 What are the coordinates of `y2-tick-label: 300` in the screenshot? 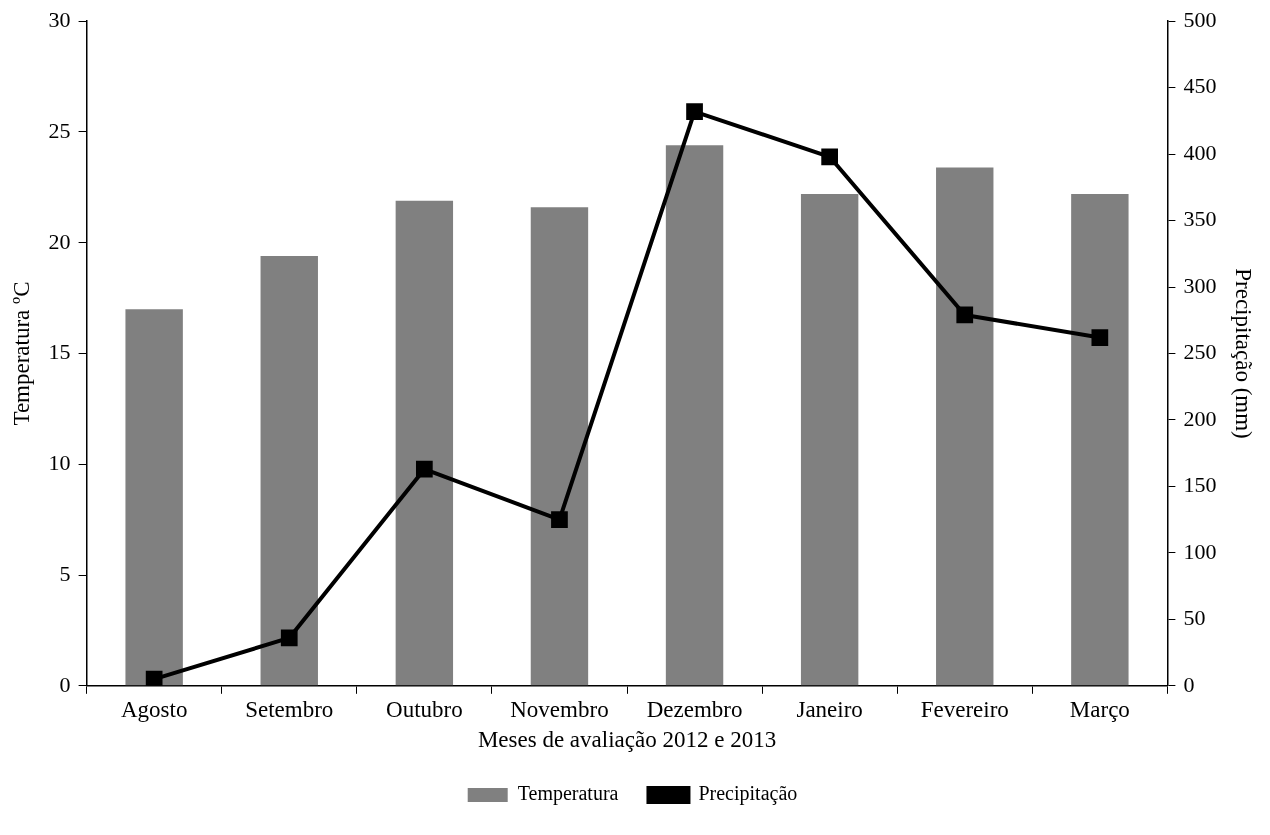 It's located at (1200, 285).